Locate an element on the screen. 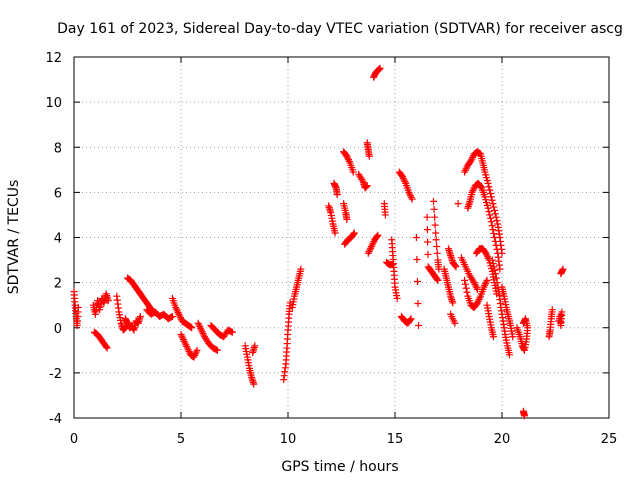 Image resolution: width=640 pixels, height=480 pixels. x-tick-label: 25 is located at coordinates (609, 439).